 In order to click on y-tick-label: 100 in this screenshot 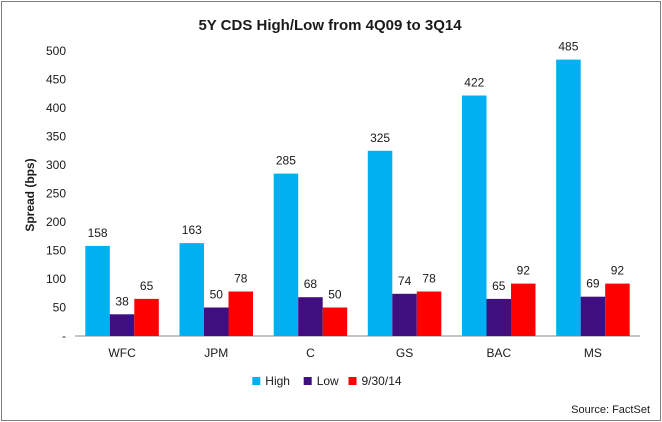, I will do `click(56, 279)`.